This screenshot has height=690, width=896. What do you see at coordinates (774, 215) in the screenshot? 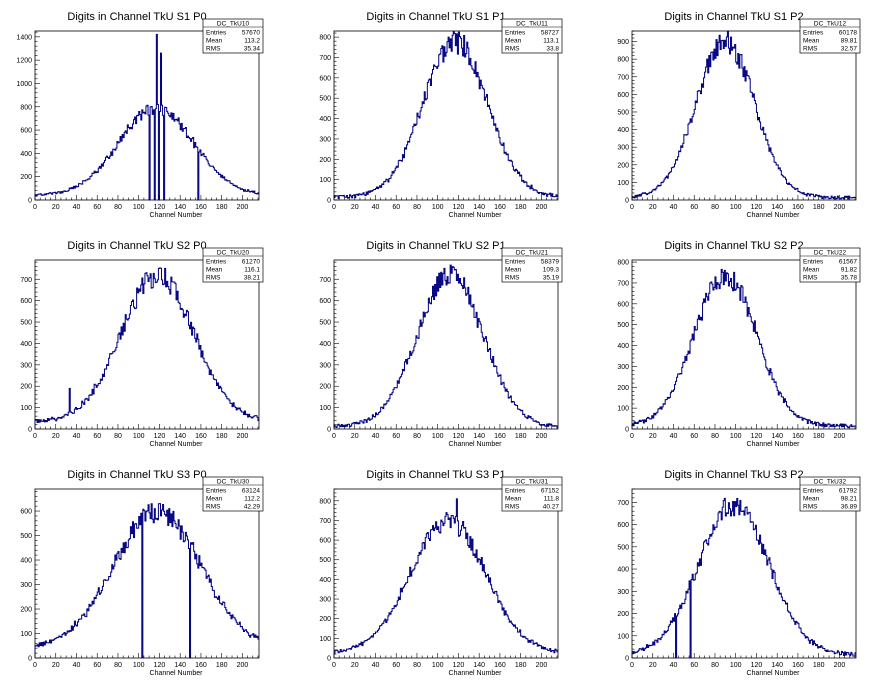
I see `x-axis-label: Channel Number` at bounding box center [774, 215].